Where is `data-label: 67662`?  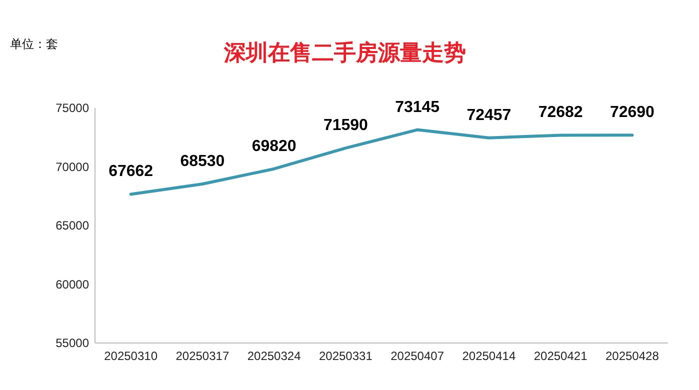
data-label: 67662 is located at coordinates (131, 171).